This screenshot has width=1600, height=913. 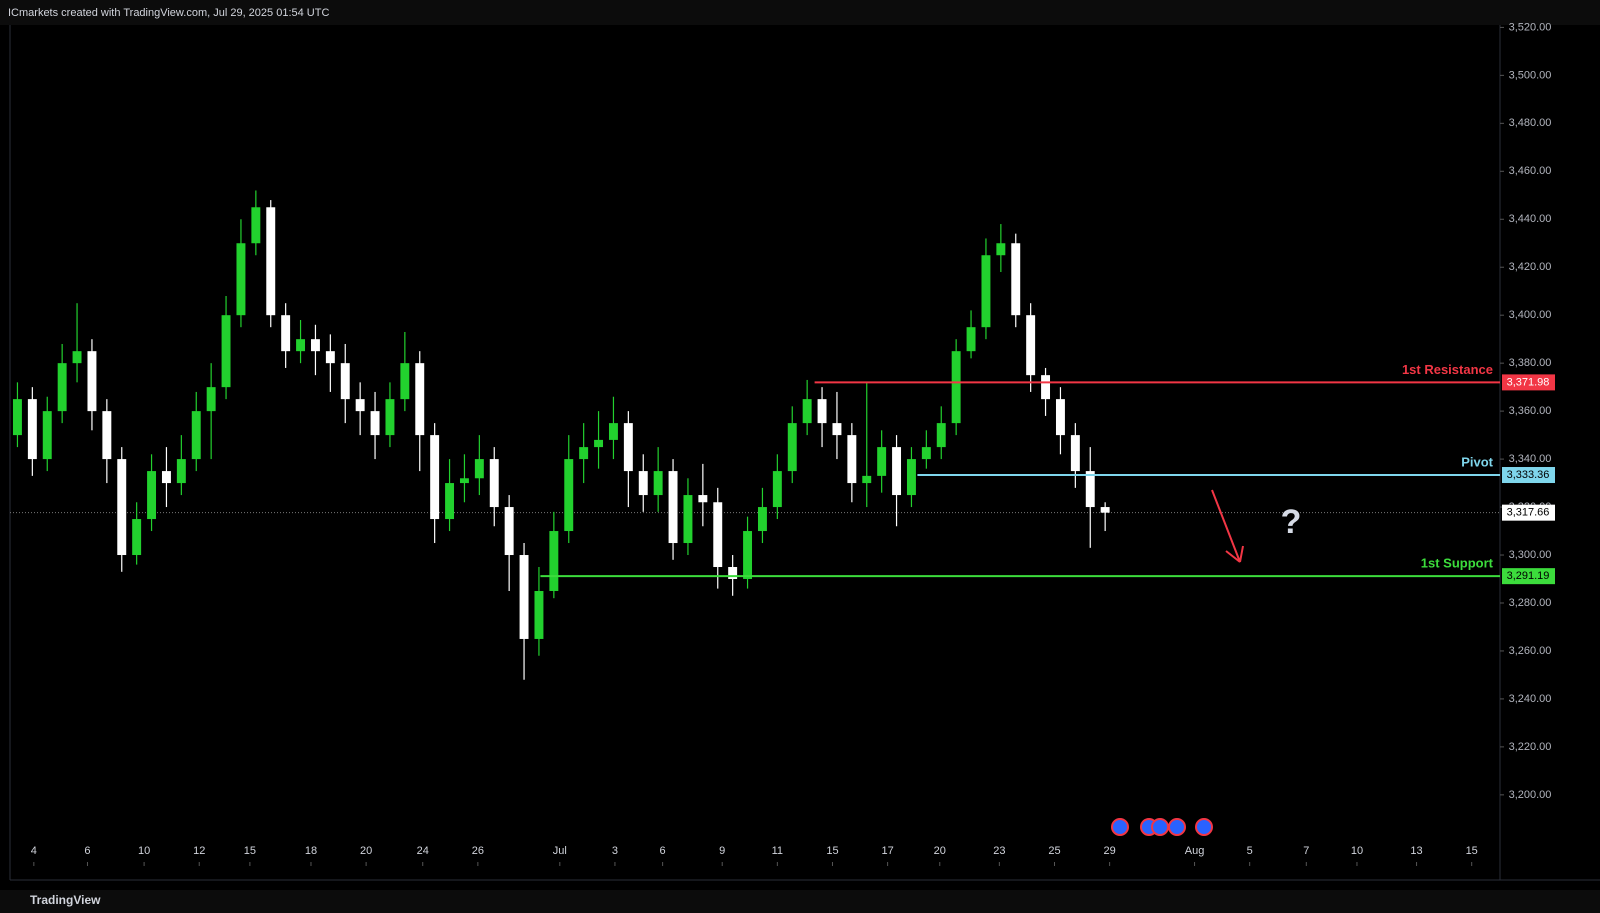 I want to click on x-tick-label: 7, so click(x=1306, y=851).